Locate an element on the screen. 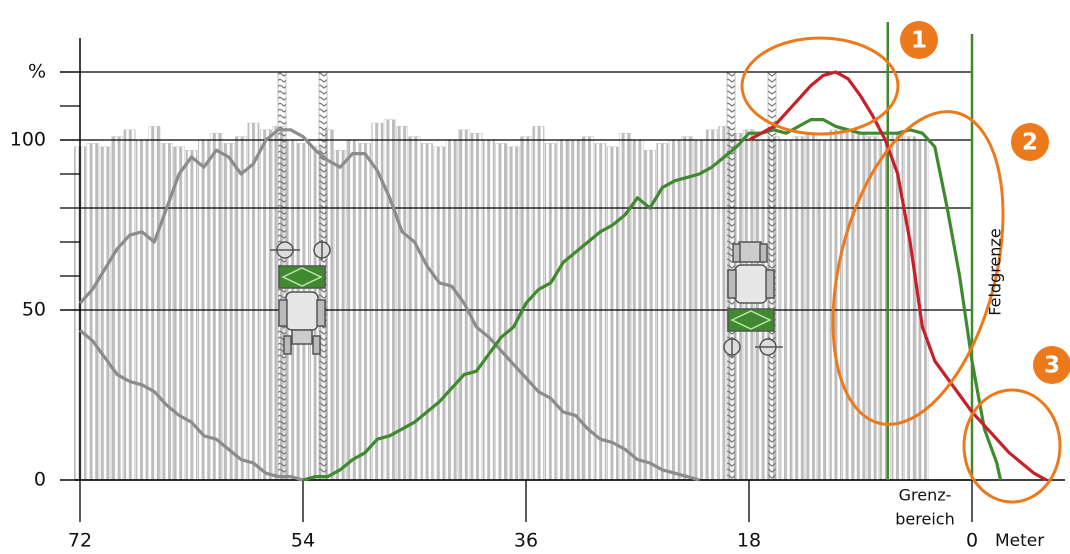 The height and width of the screenshot is (554, 1070). marker-number: 1 is located at coordinates (919, 41).